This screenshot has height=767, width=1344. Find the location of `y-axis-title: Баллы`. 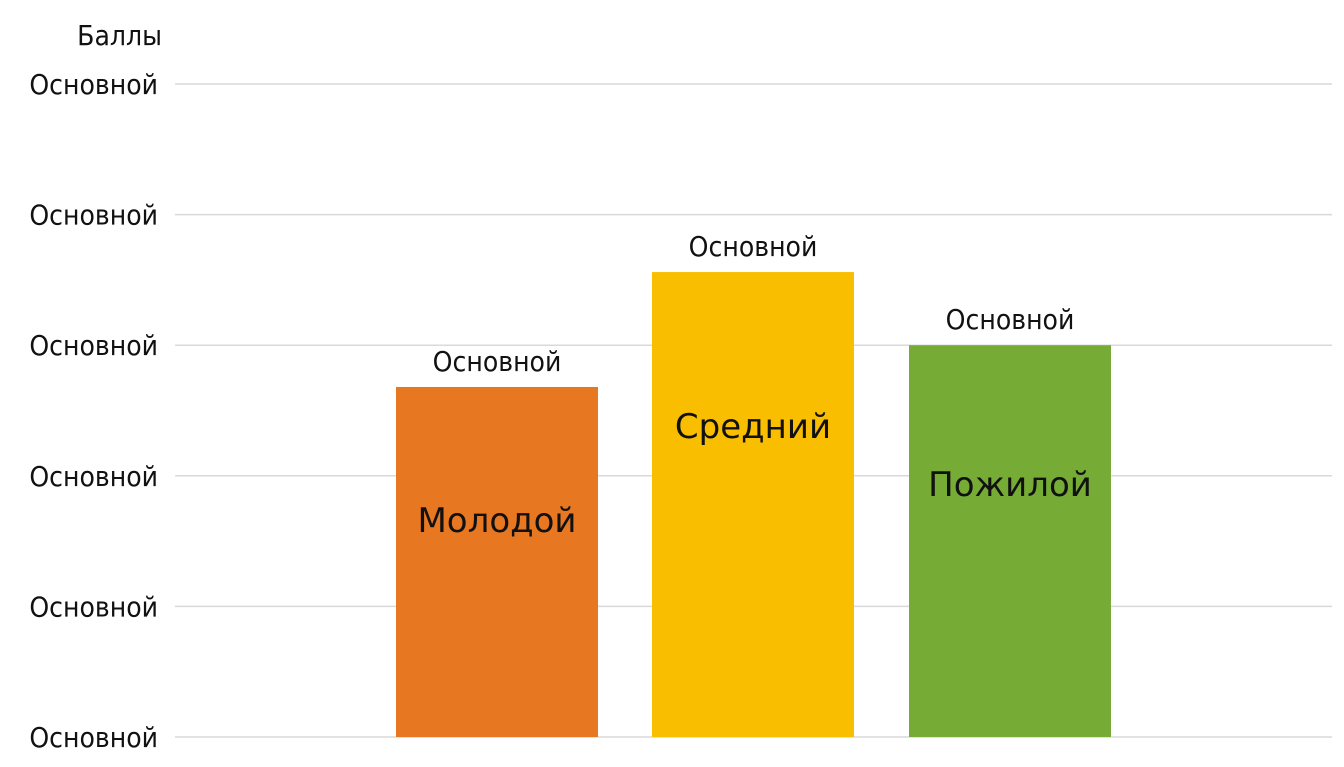

y-axis-title: Баллы is located at coordinates (119, 35).